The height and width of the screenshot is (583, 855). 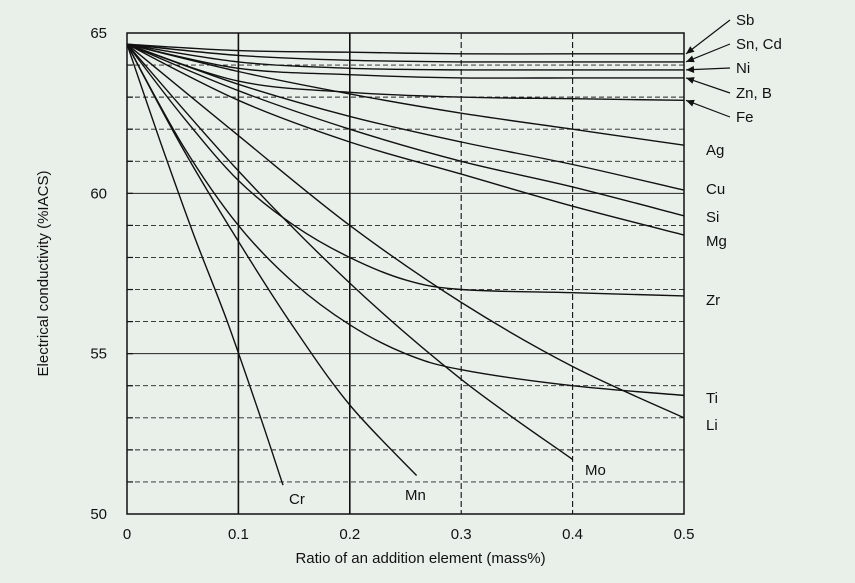 I want to click on x-tick-labels: 0 0.1 0.2 0.3 0.4 0.5, so click(x=409, y=534).